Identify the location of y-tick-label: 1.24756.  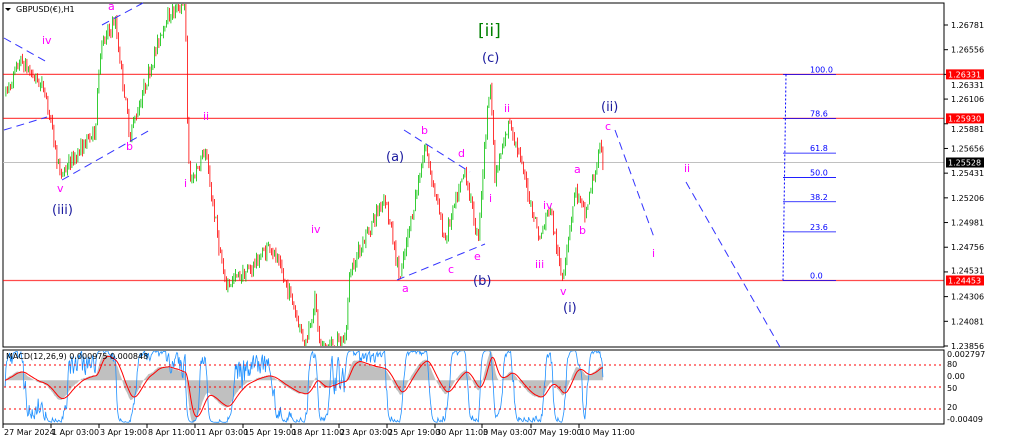
(967, 247).